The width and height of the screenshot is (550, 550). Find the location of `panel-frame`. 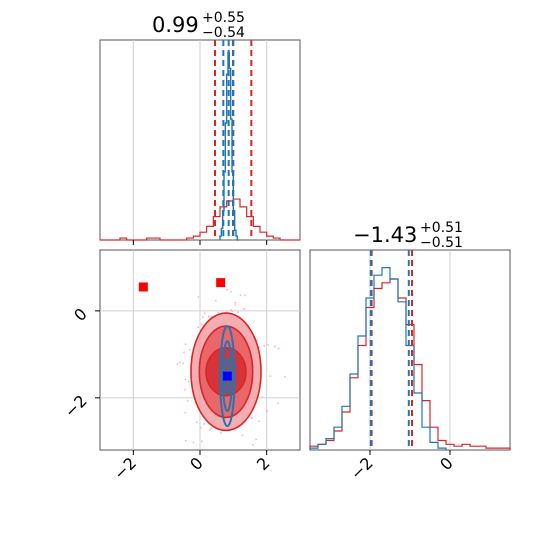

panel-frame is located at coordinates (410, 350).